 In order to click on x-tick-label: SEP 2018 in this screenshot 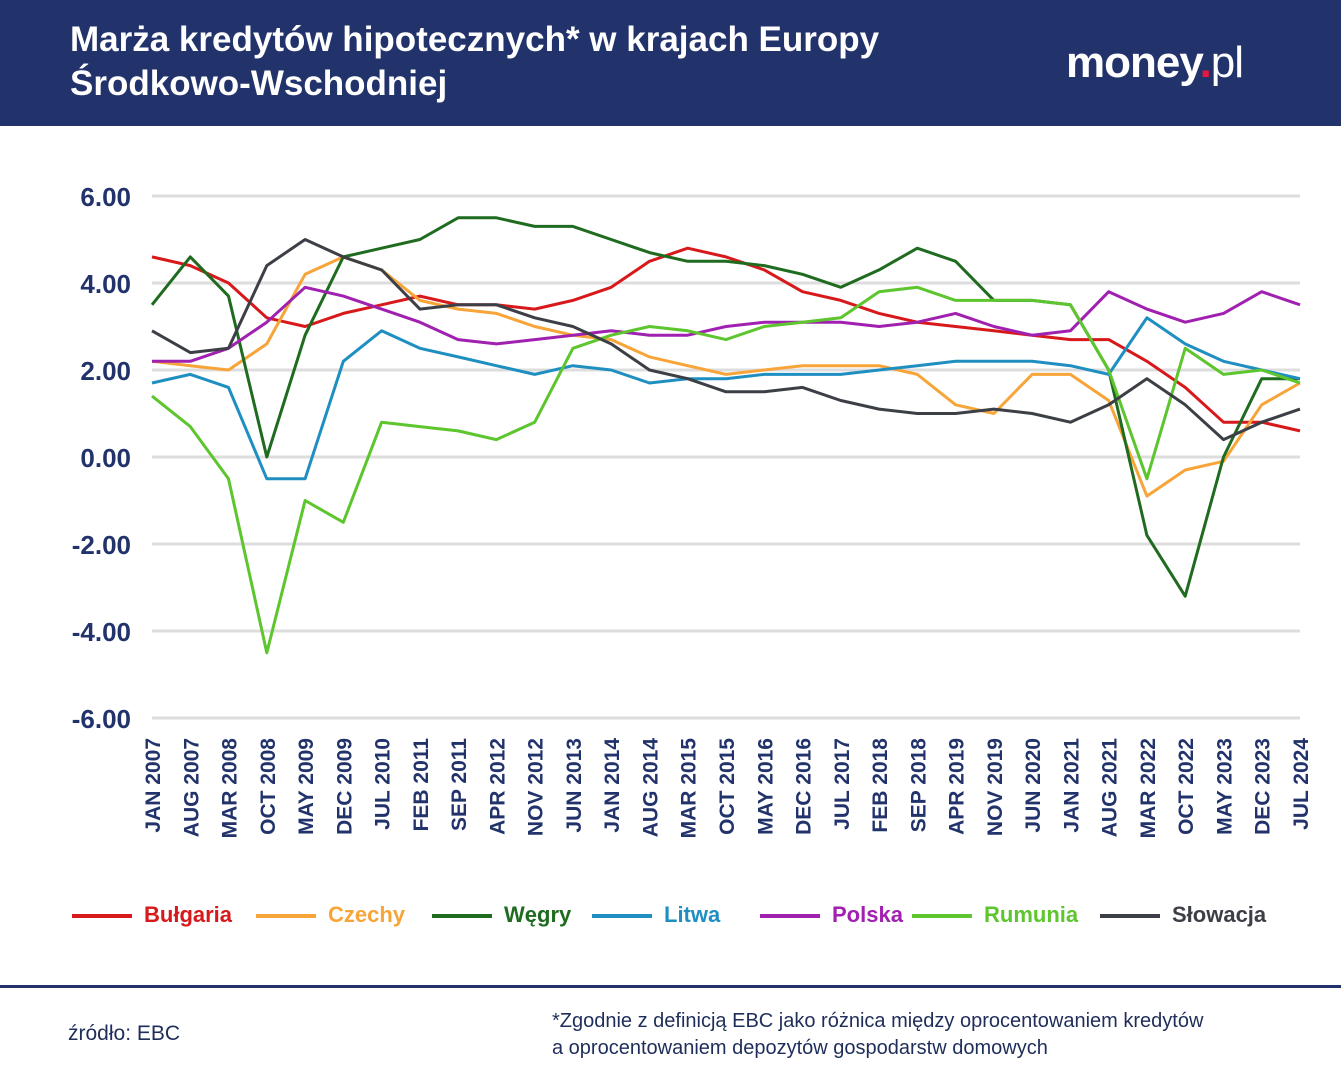, I will do `click(918, 785)`.